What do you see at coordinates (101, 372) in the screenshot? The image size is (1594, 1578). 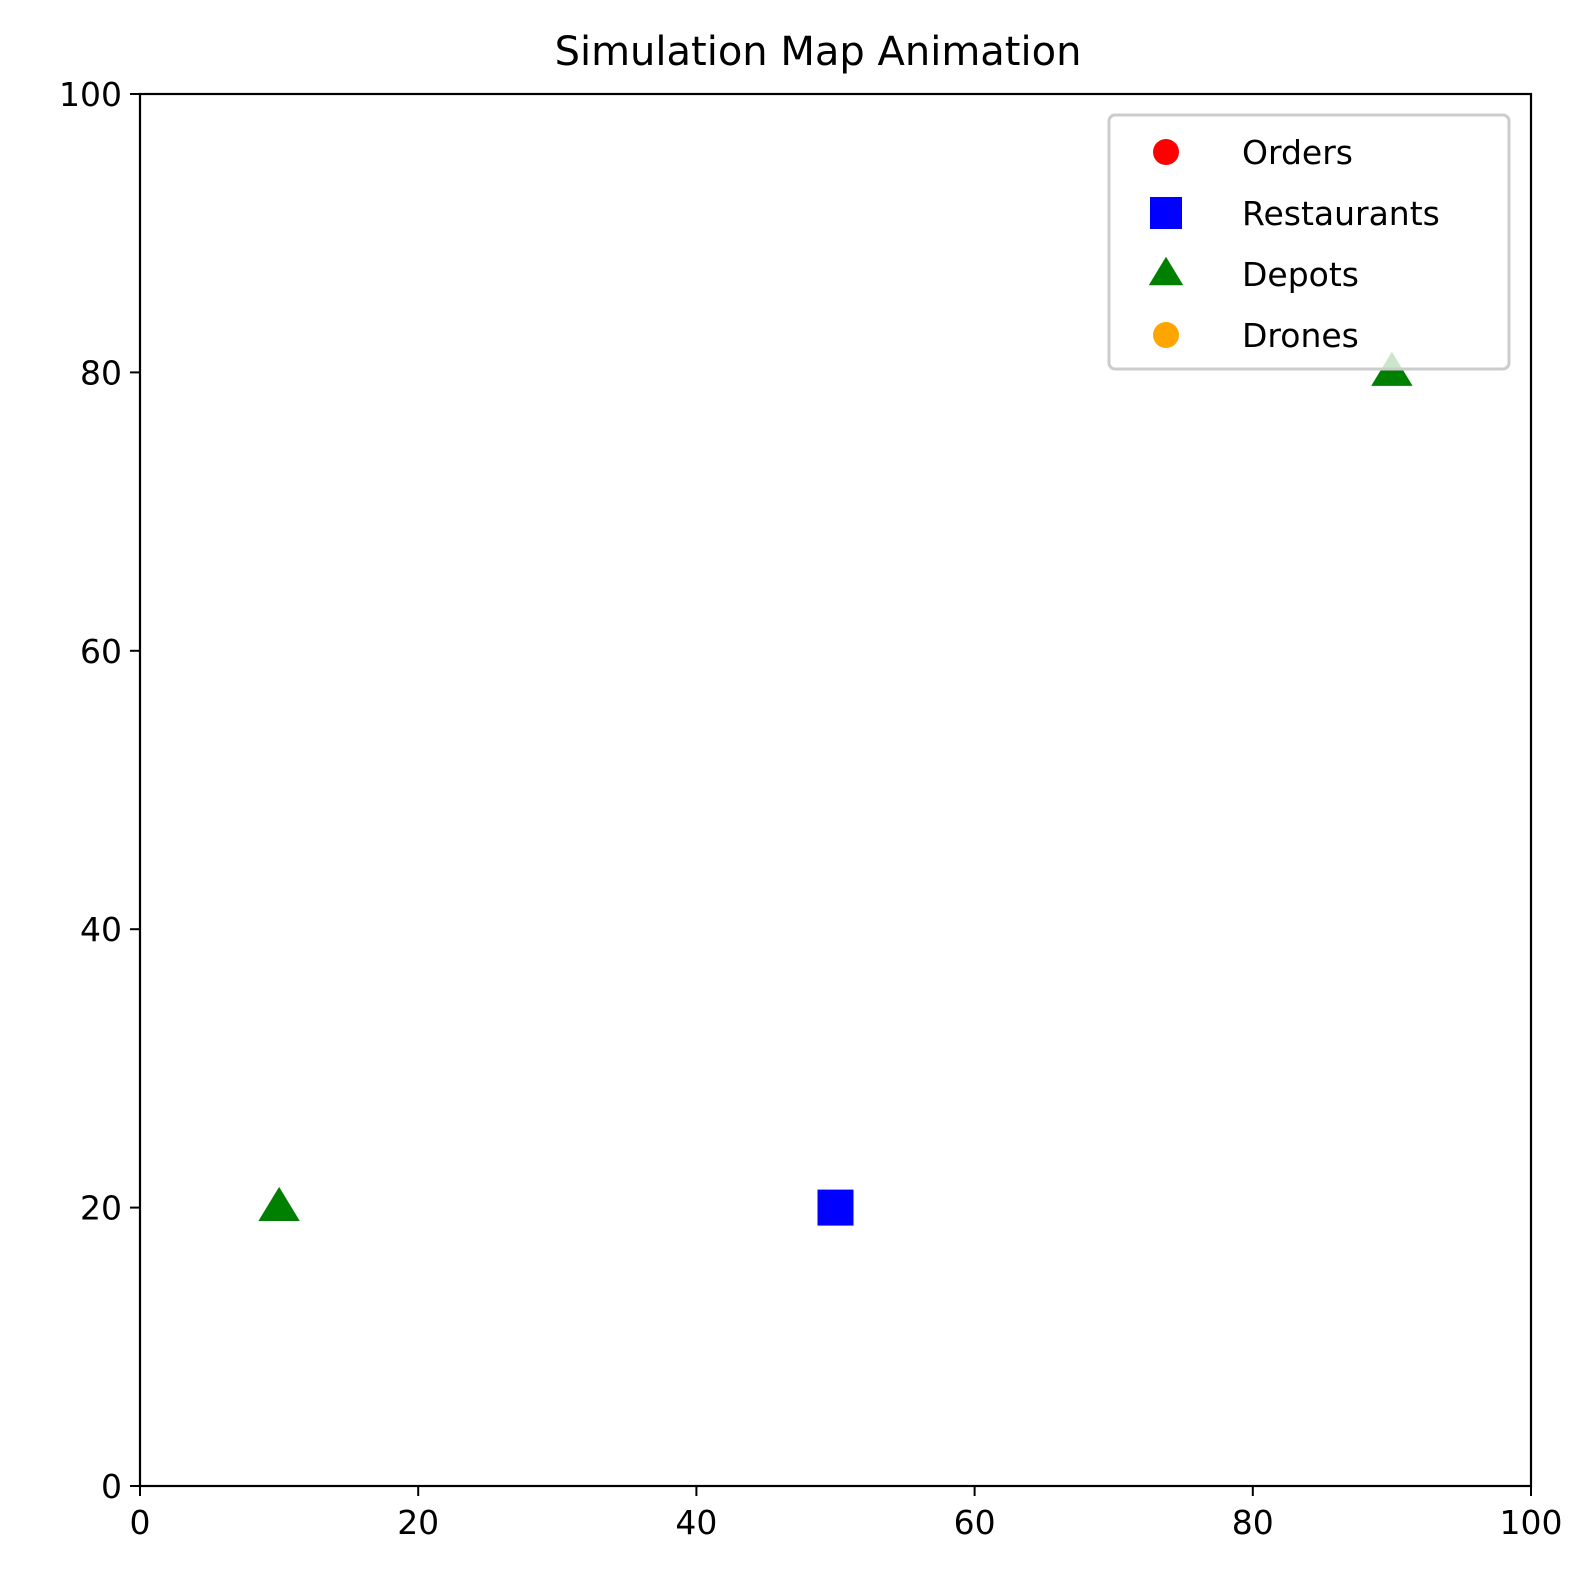 I see `y-tick-label: 80` at bounding box center [101, 372].